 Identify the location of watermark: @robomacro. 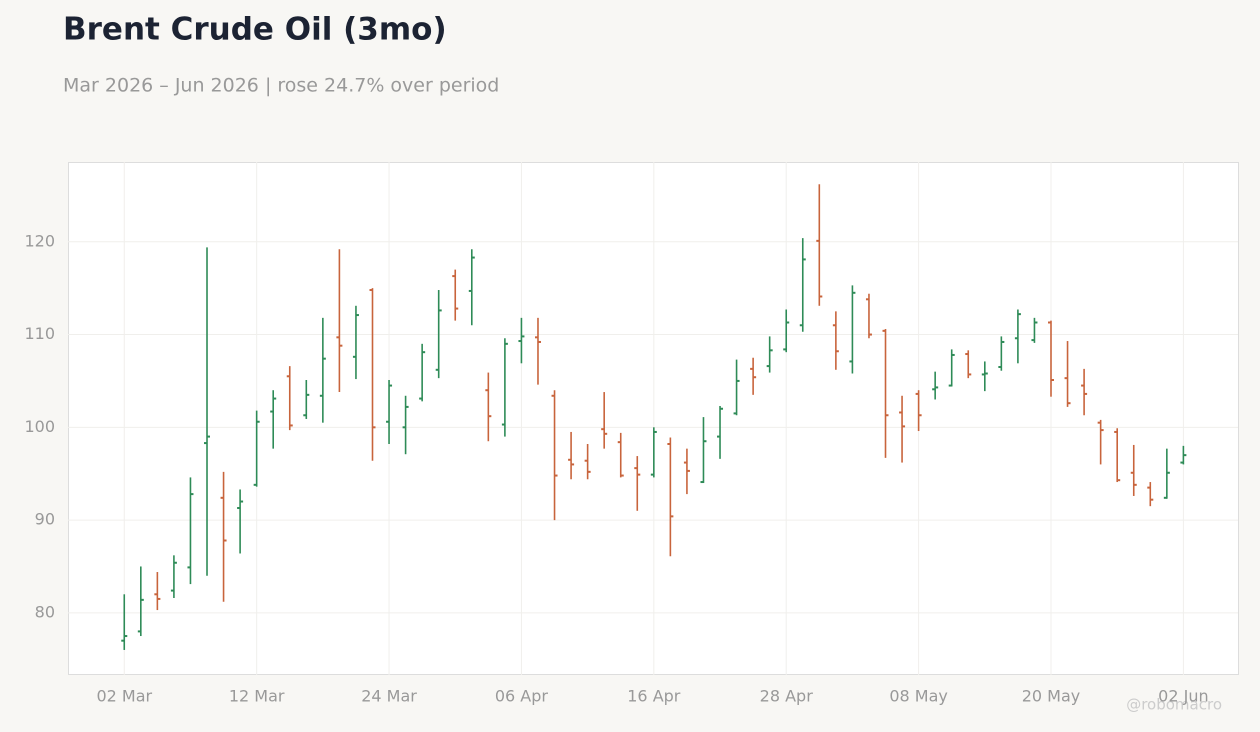
(1174, 705).